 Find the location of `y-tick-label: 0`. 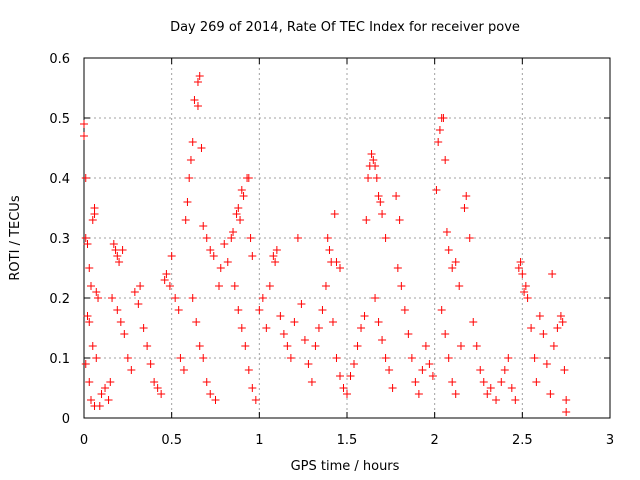

y-tick-label: 0 is located at coordinates (66, 419).